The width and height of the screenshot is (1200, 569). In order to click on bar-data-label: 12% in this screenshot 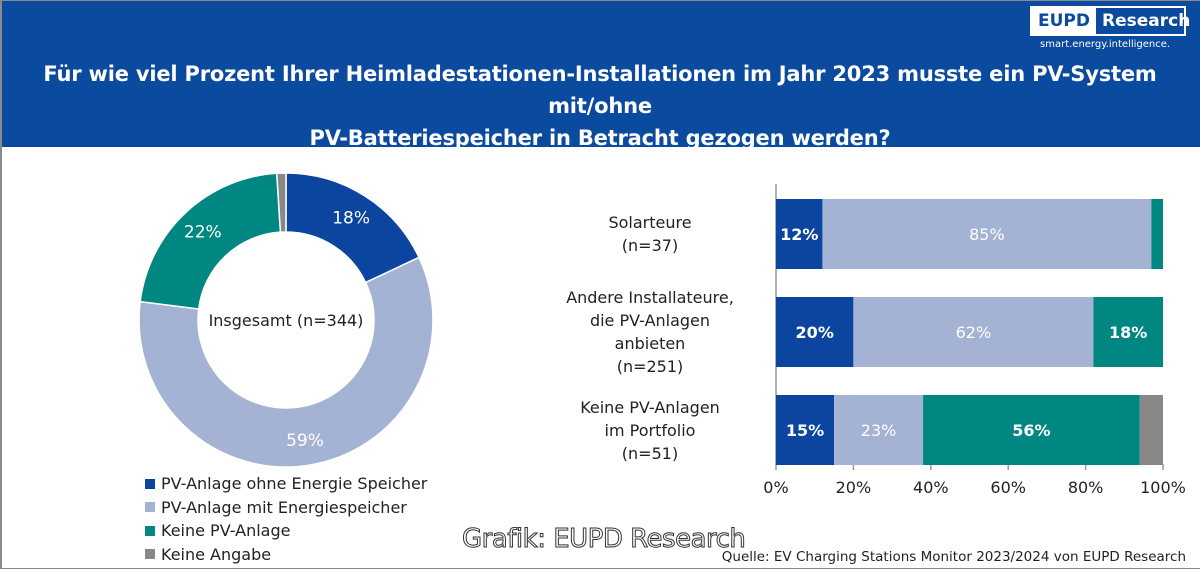, I will do `click(799, 234)`.